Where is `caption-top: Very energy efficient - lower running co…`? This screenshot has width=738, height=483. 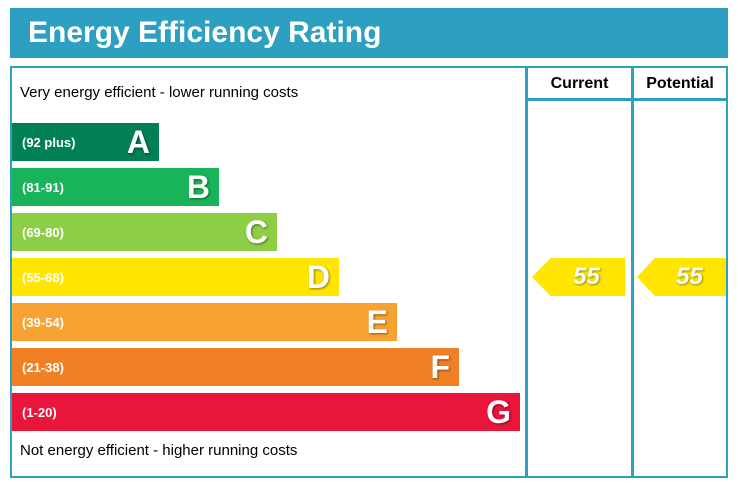 caption-top: Very energy efficient - lower running co… is located at coordinates (159, 92).